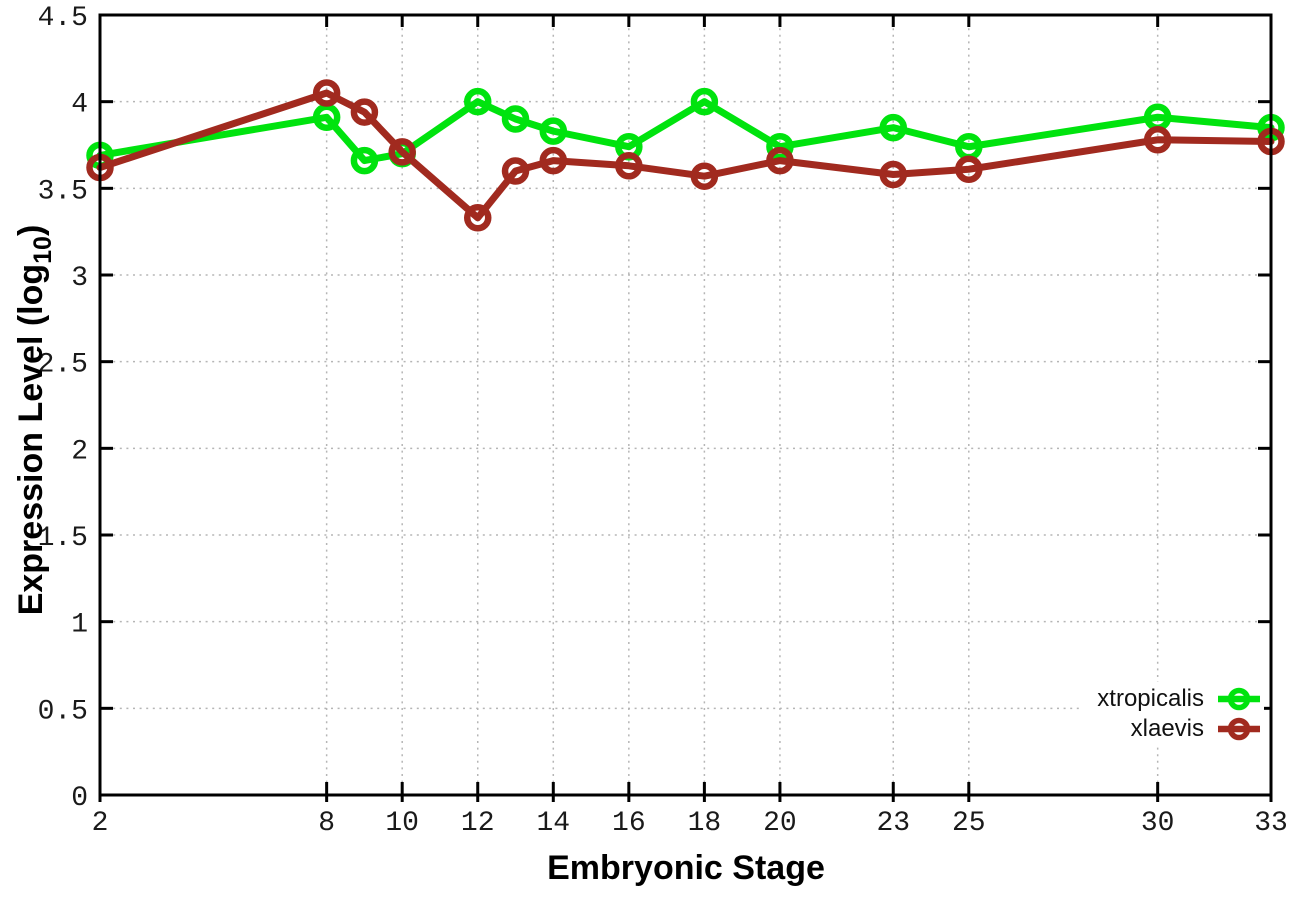 The height and width of the screenshot is (912, 1296). Describe the element at coordinates (79, 105) in the screenshot. I see `y-tick-label: 4` at that location.